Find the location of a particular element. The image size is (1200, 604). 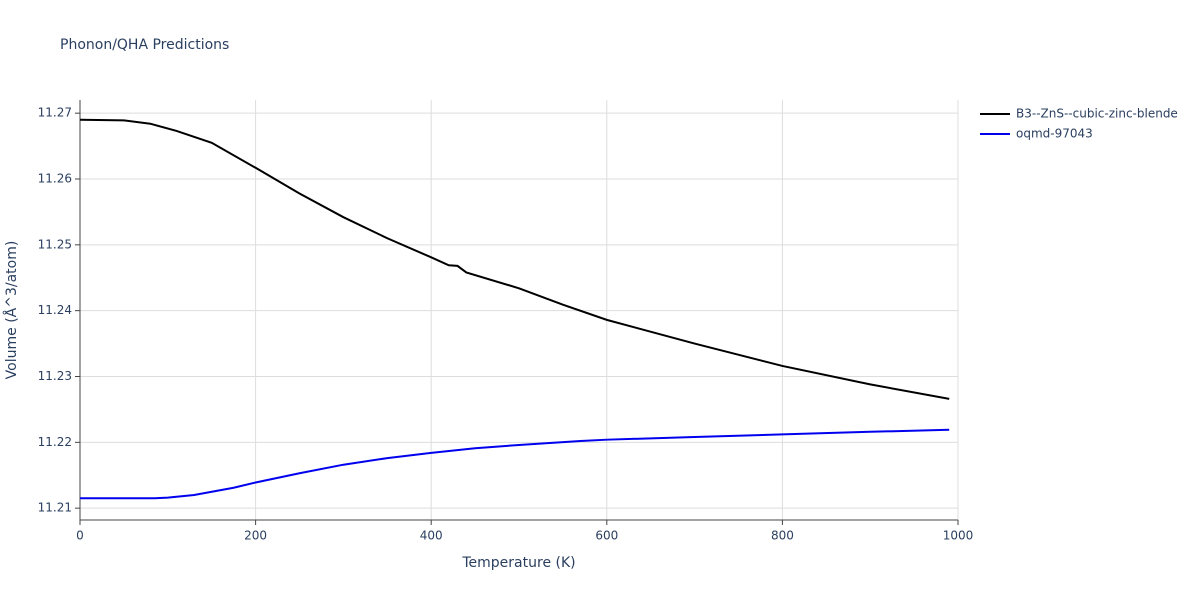

x-tick-label: 0 is located at coordinates (80, 536).